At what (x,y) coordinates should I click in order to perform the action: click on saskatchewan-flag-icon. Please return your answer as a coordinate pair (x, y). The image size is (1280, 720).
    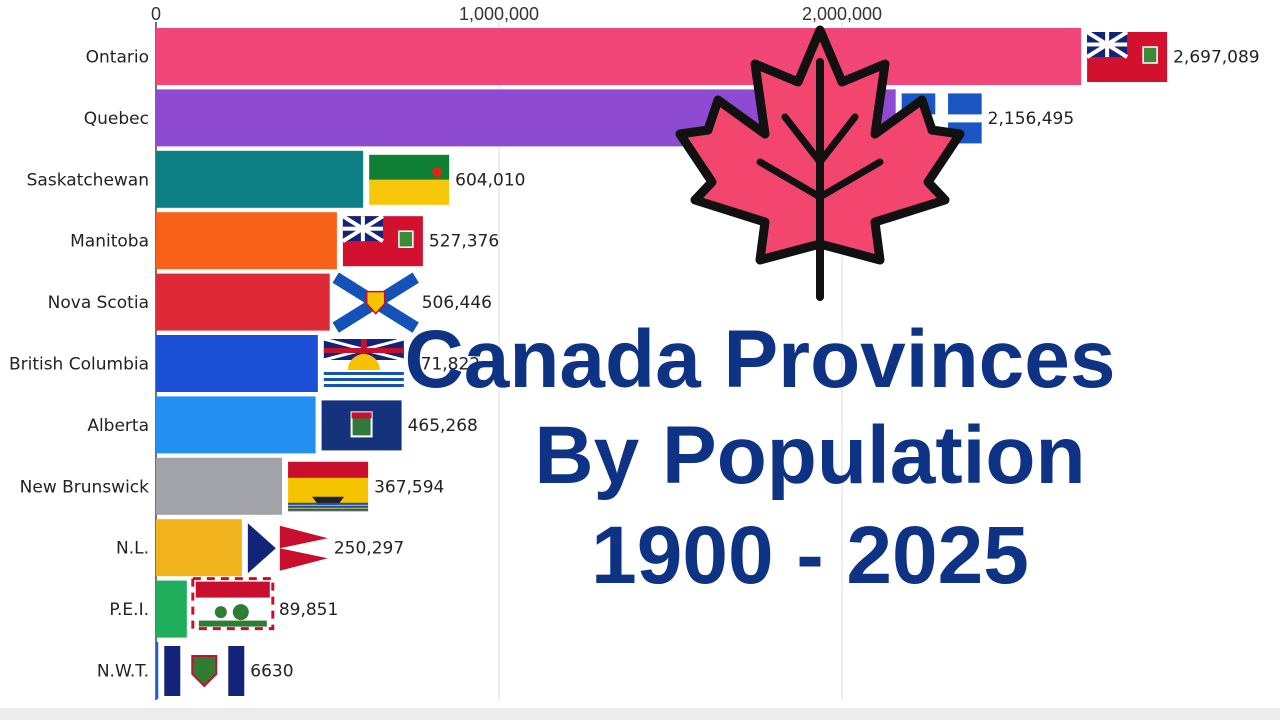
    Looking at the image, I should click on (409, 179).